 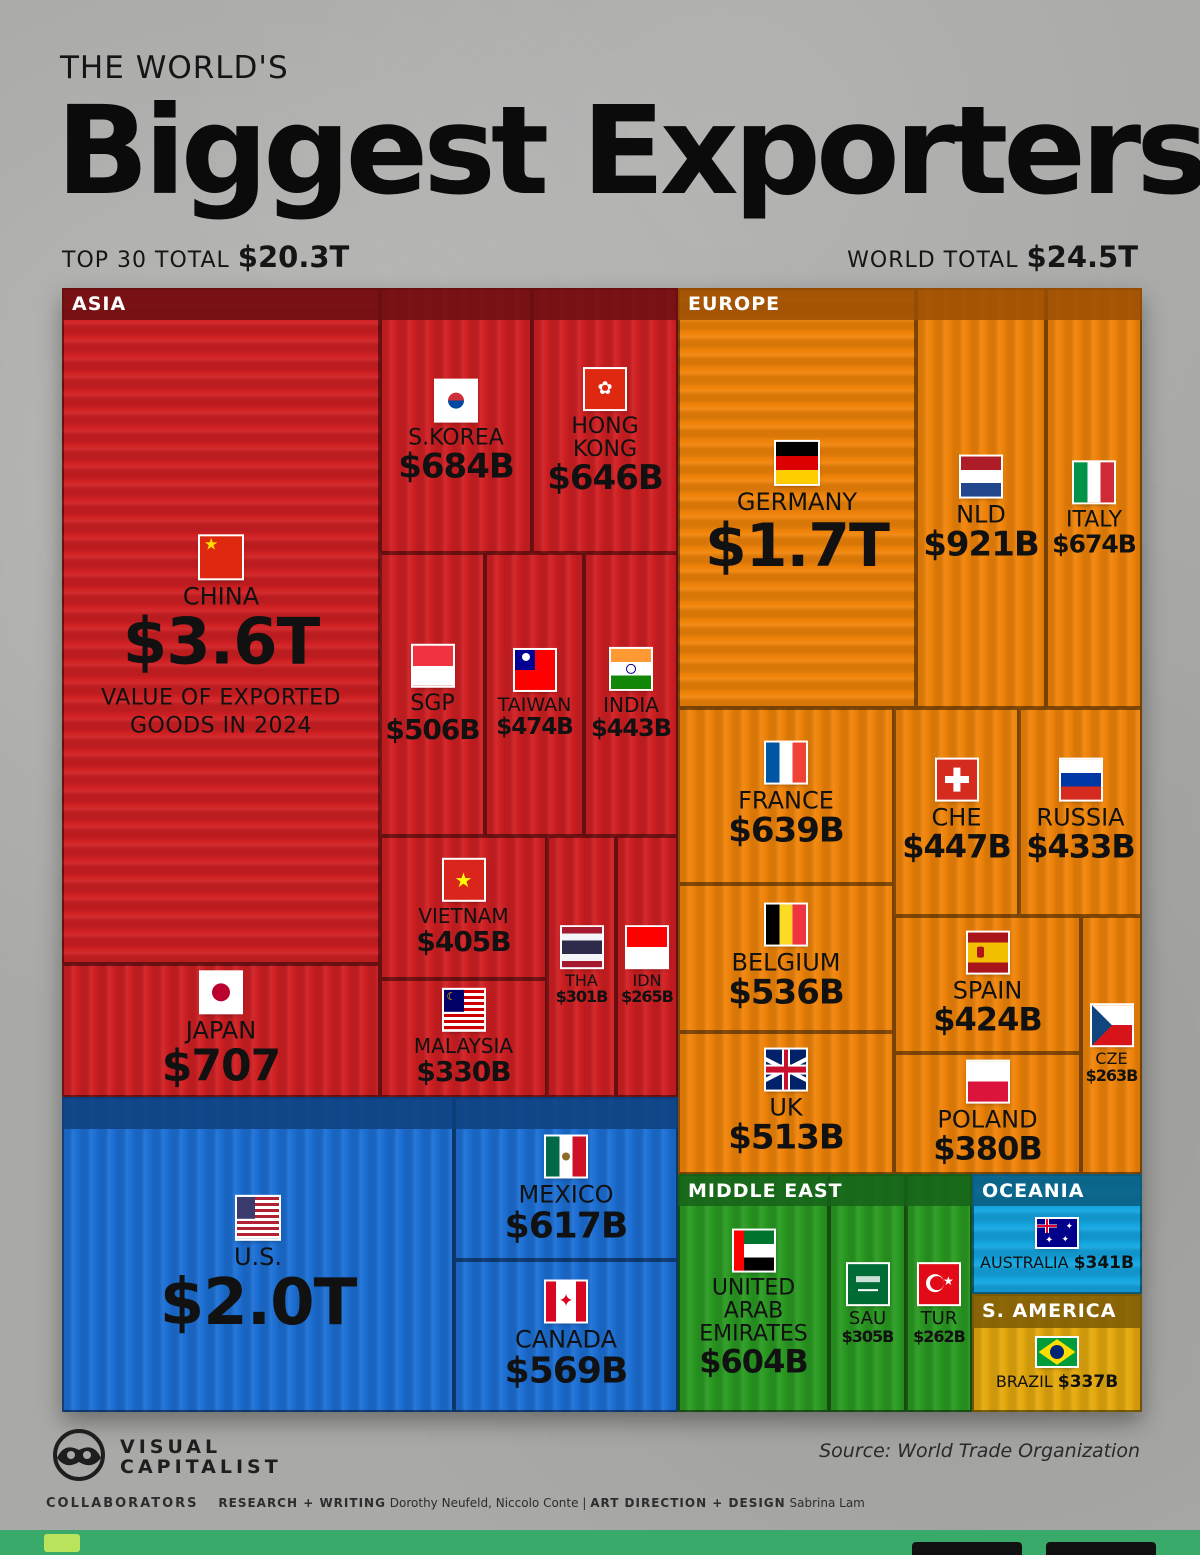 What do you see at coordinates (939, 1319) in the screenshot?
I see `tile-label: TUR` at bounding box center [939, 1319].